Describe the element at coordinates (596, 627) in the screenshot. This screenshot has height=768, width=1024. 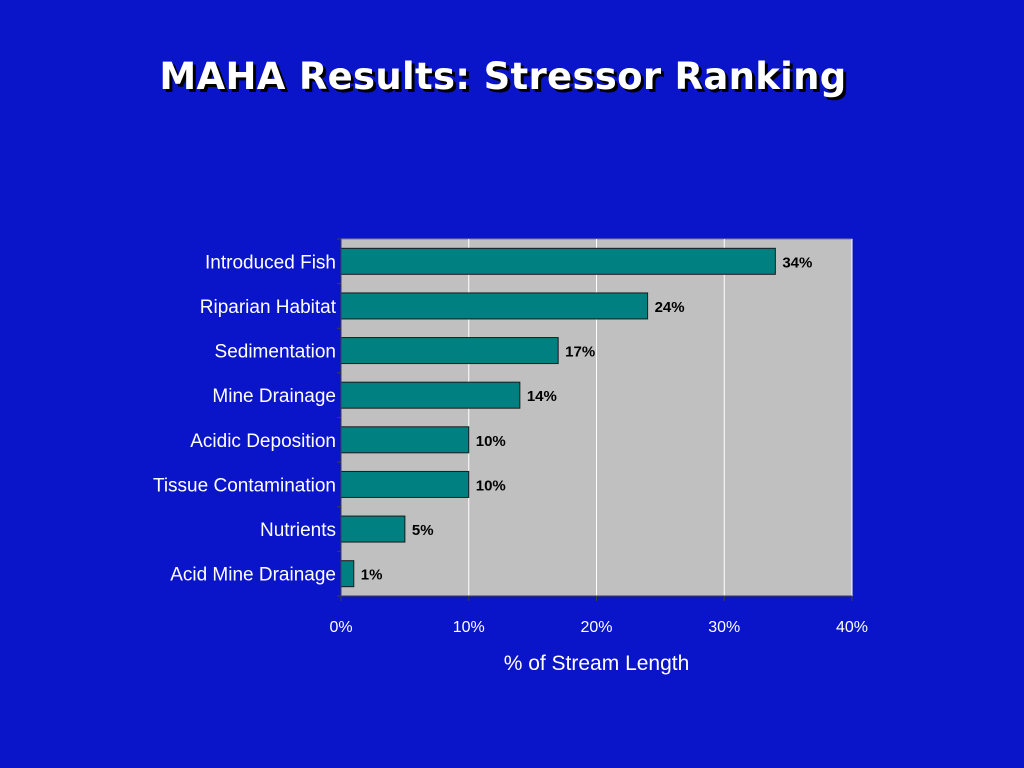
I see `x-tick-label-2: 20%` at that location.